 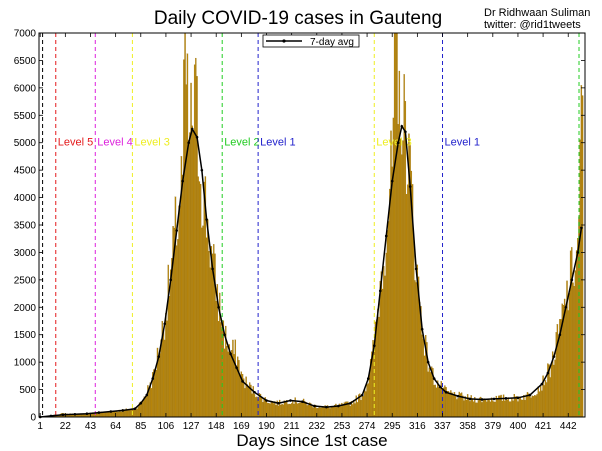 I want to click on chart-title: Daily COVID-19 cases in Gauteng, so click(x=298, y=18).